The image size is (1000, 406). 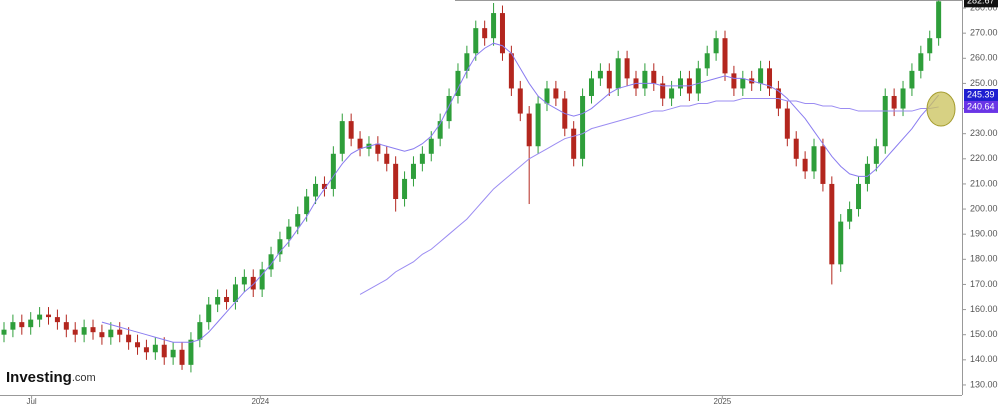 I want to click on y-tick-label: 280.00, so click(x=984, y=7).